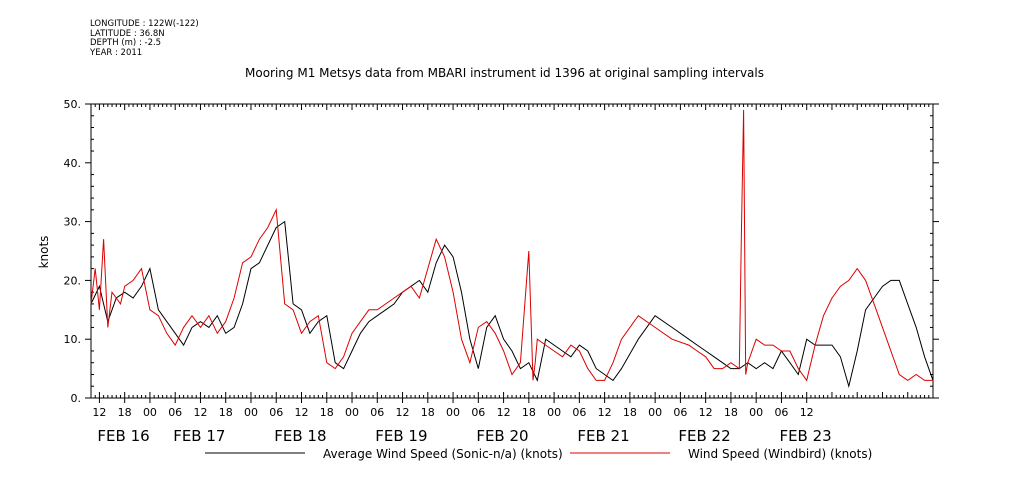 The width and height of the screenshot is (1009, 504). I want to click on longitude-text: LONGITUDE : 122W(-122), so click(144, 24).